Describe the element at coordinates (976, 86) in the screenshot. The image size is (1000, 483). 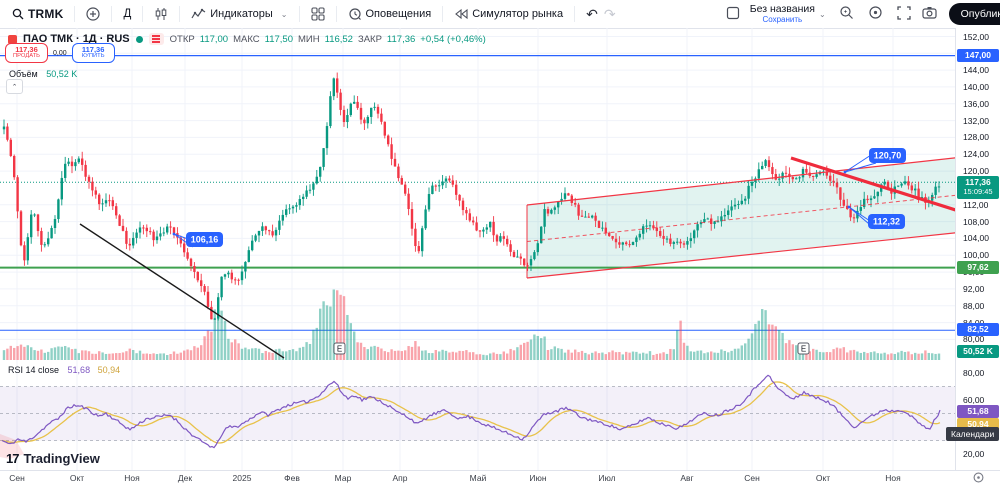
I see `price-tick: 140,00` at that location.